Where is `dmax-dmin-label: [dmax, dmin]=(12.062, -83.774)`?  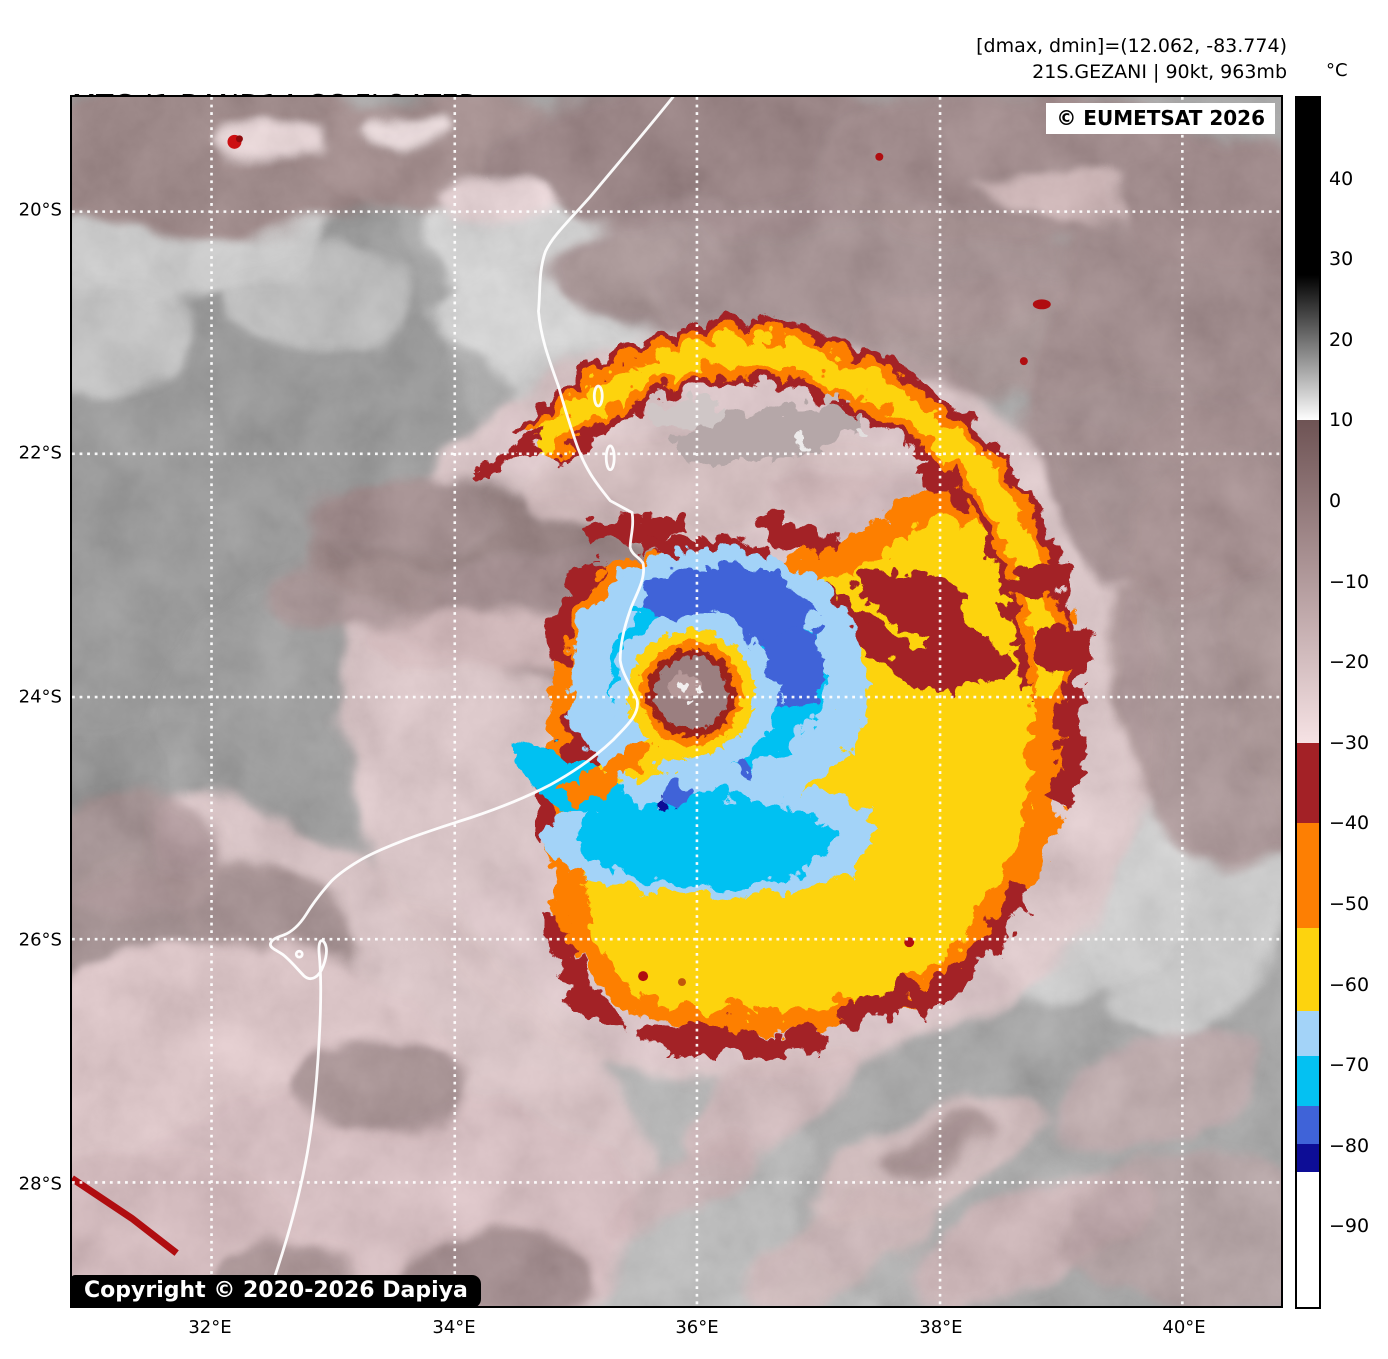
dmax-dmin-label: [dmax, dmin]=(12.062, -83.774) is located at coordinates (1131, 46).